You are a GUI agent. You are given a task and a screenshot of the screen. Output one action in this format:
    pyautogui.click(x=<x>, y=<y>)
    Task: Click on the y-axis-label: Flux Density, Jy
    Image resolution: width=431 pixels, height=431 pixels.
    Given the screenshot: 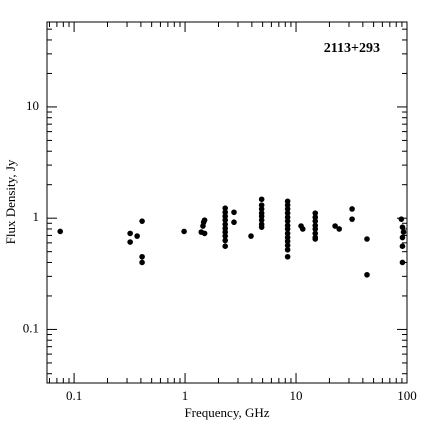 What is the action you would take?
    pyautogui.click(x=10, y=201)
    